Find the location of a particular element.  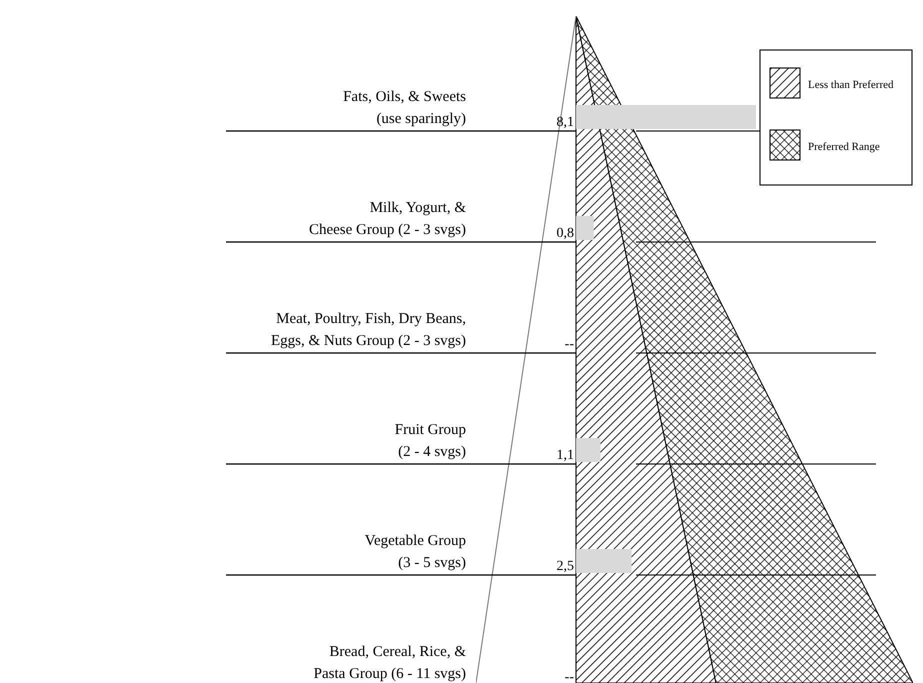

data-label: 2,5 is located at coordinates (565, 566).